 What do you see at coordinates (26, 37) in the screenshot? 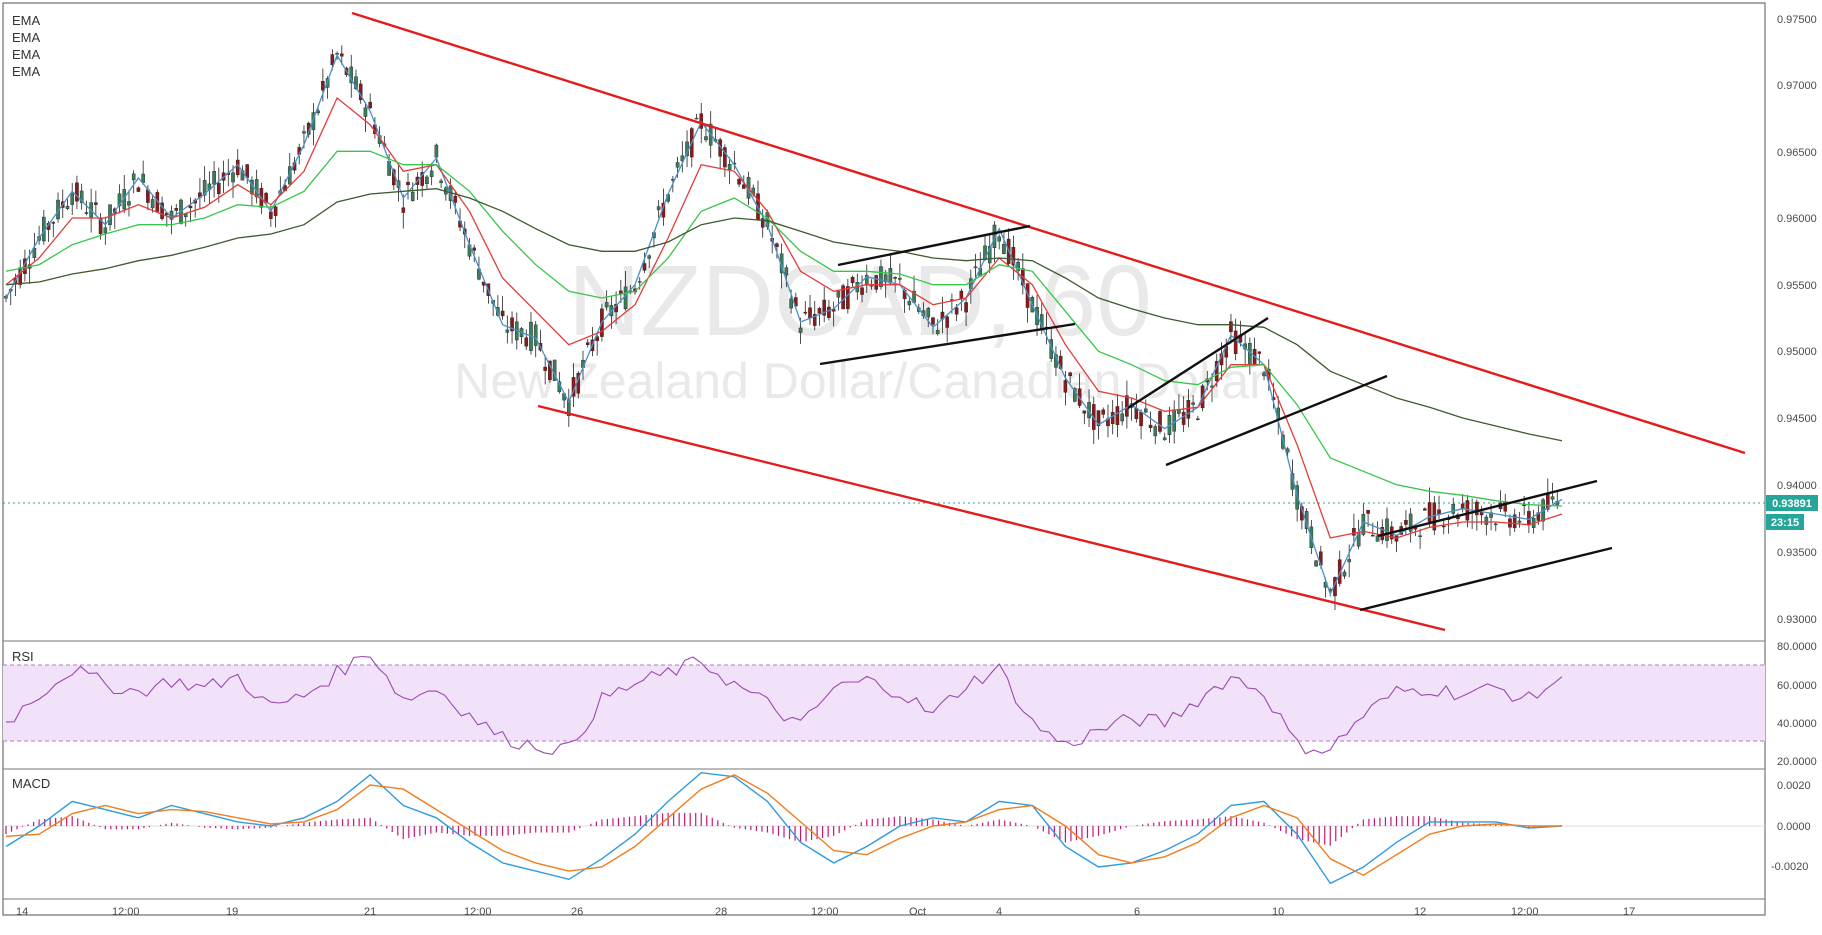
I see `legend-ema-2: EMA` at bounding box center [26, 37].